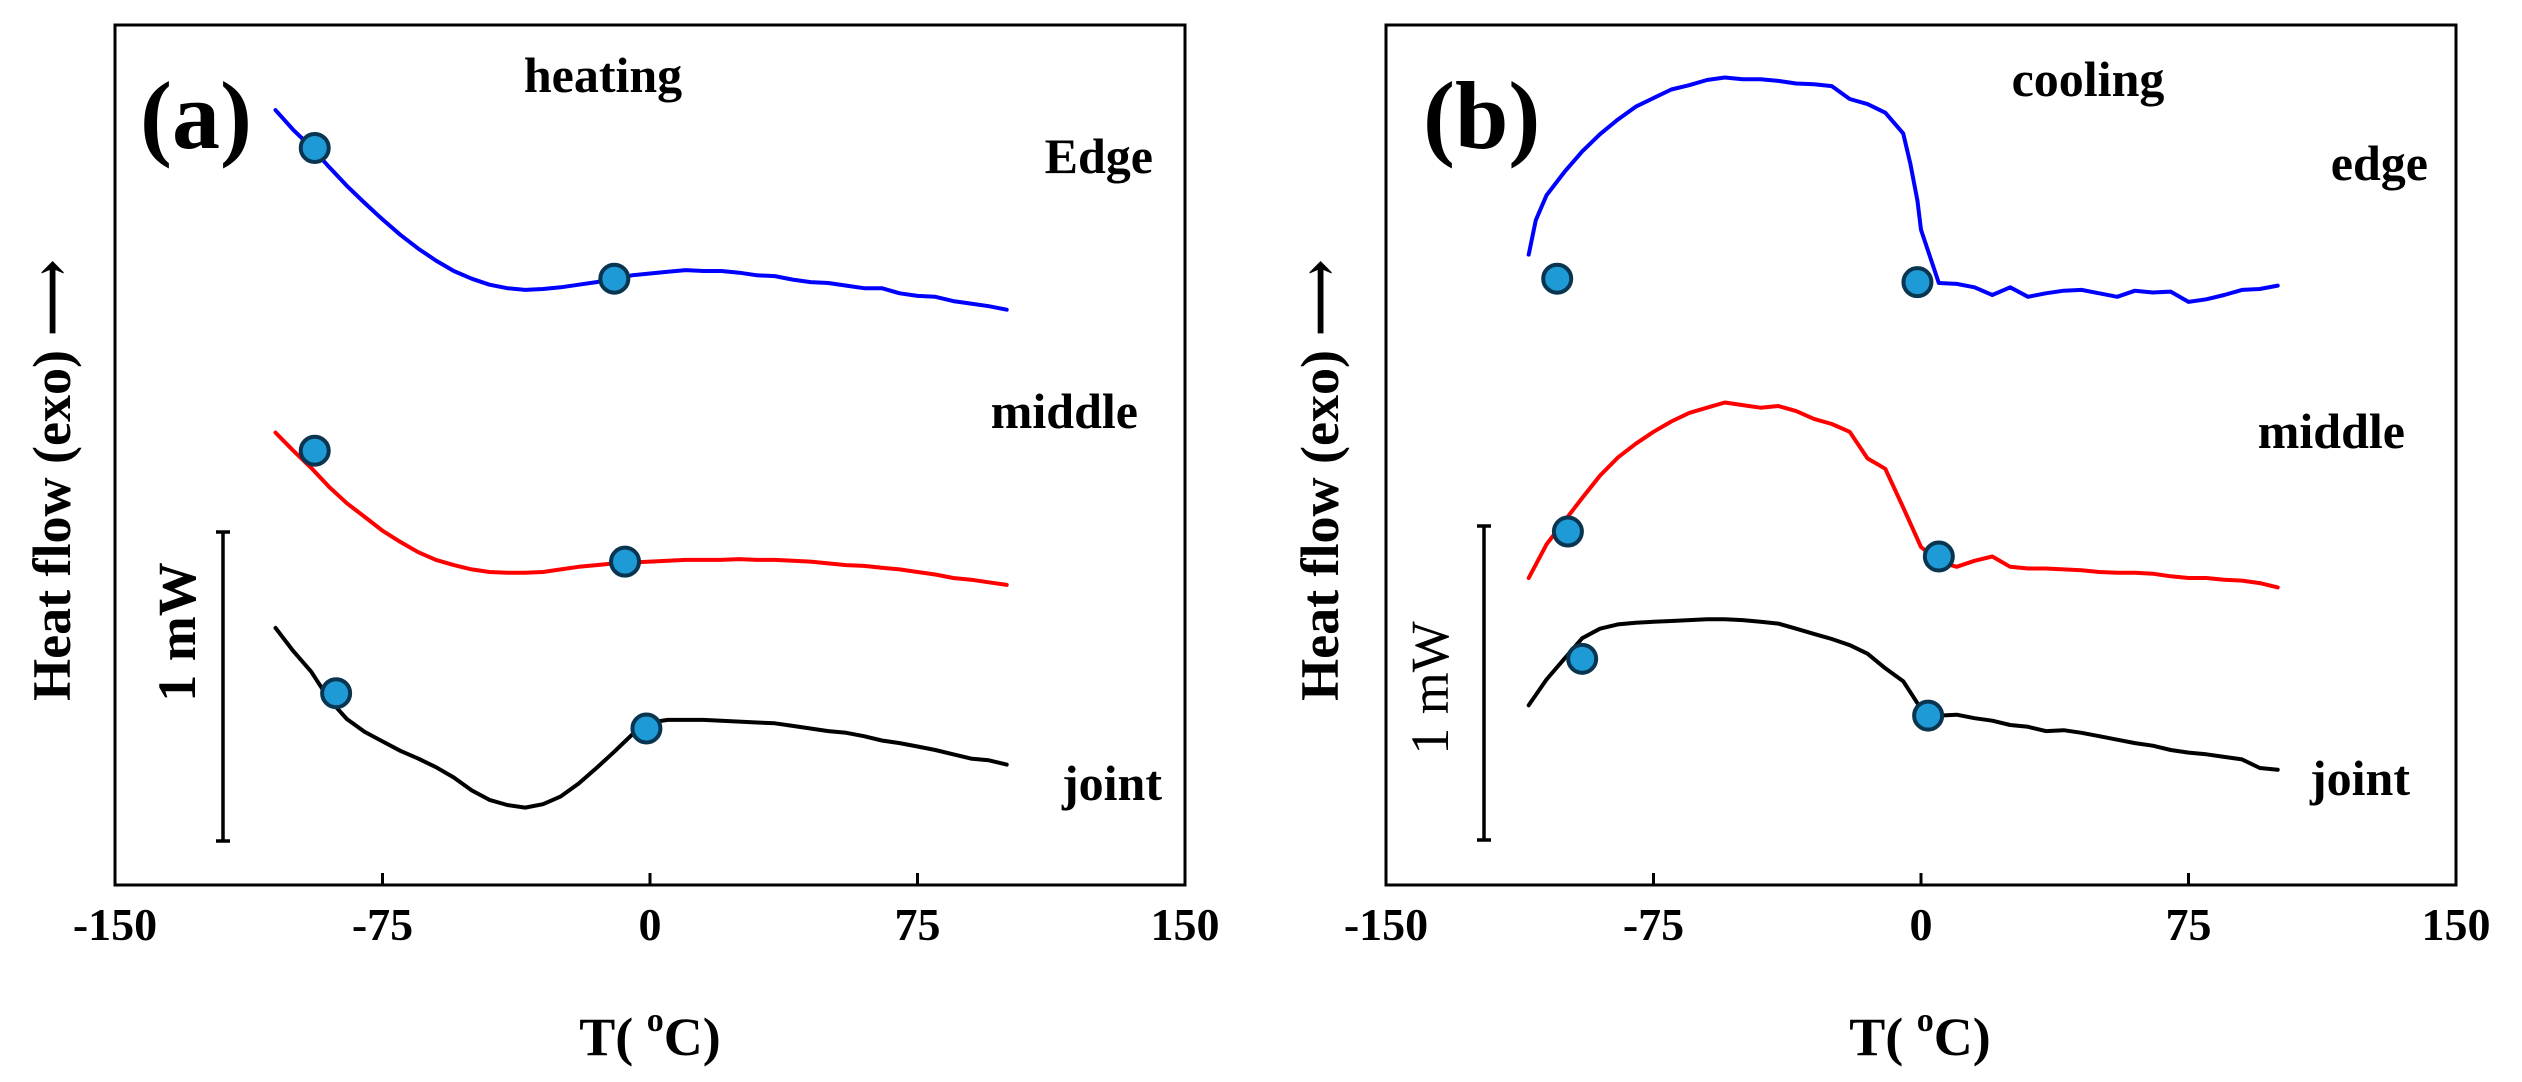 The image size is (2522, 1082). What do you see at coordinates (1099, 156) in the screenshot?
I see `series-label-edge: Edge` at bounding box center [1099, 156].